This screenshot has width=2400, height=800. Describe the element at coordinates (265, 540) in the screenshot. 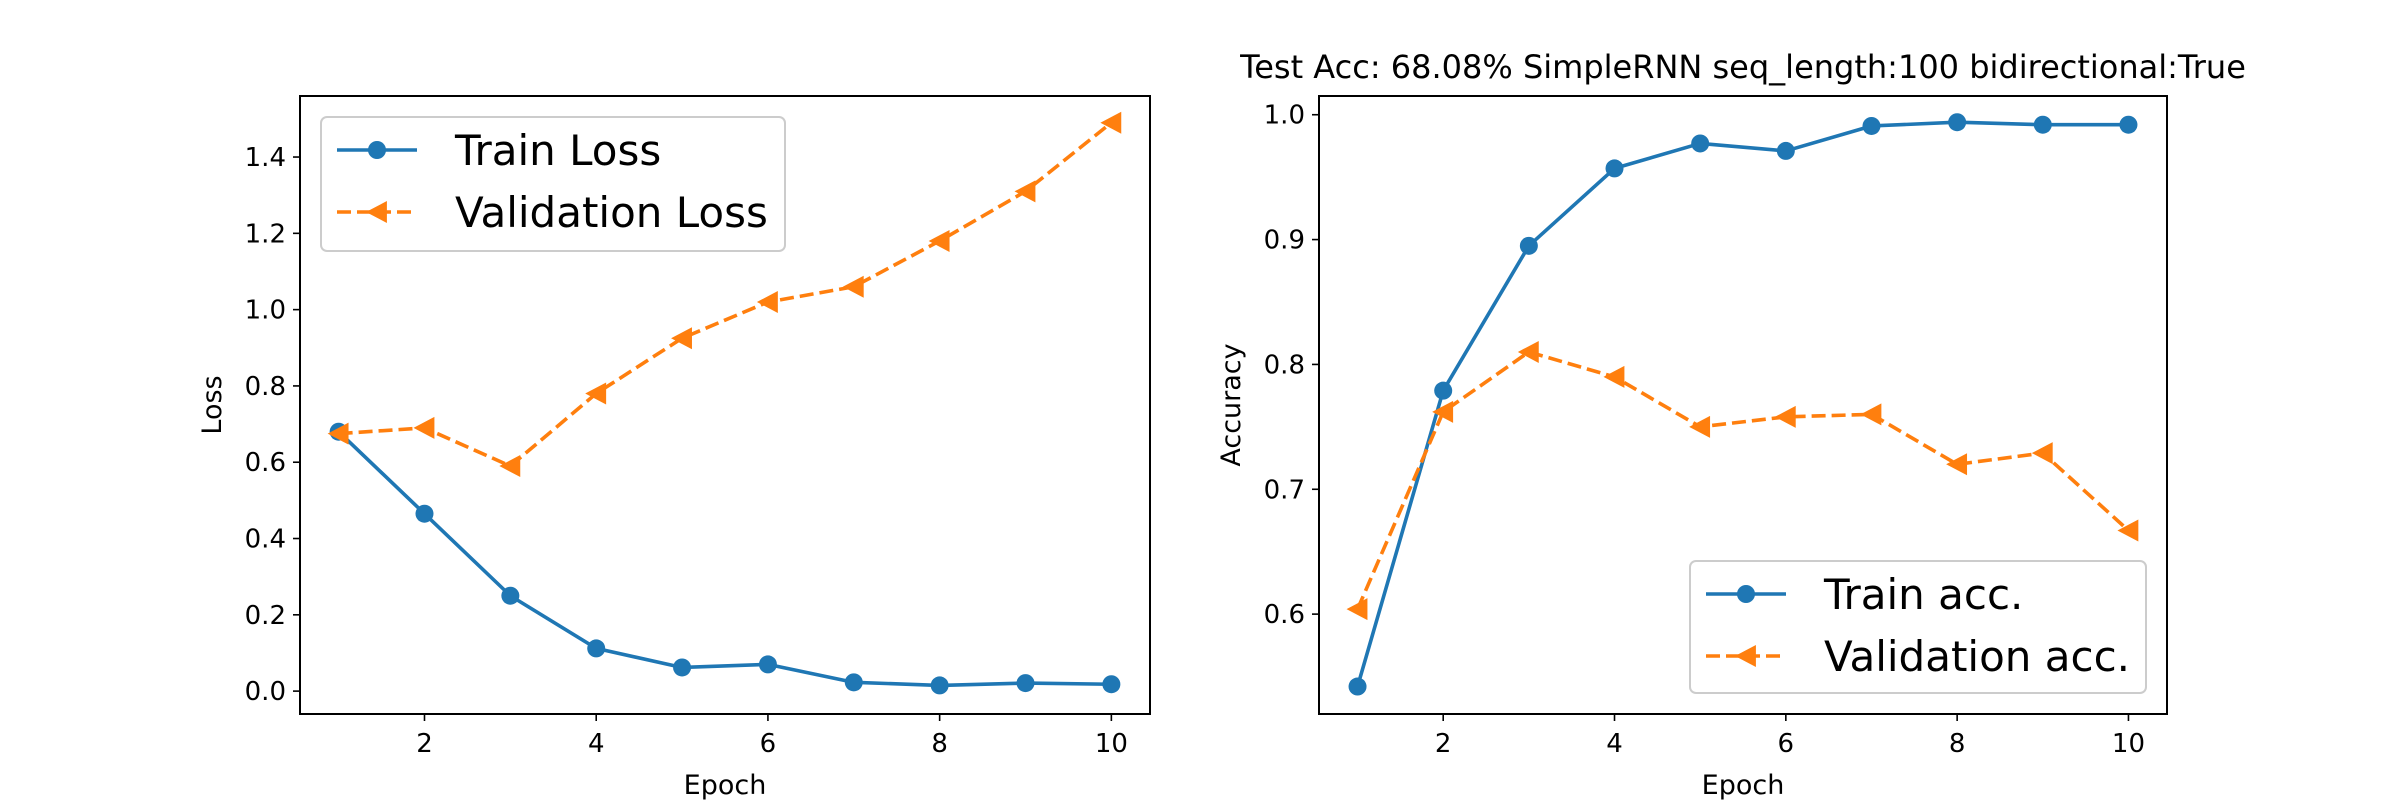

I see `y-tick-label: 0.4` at that location.